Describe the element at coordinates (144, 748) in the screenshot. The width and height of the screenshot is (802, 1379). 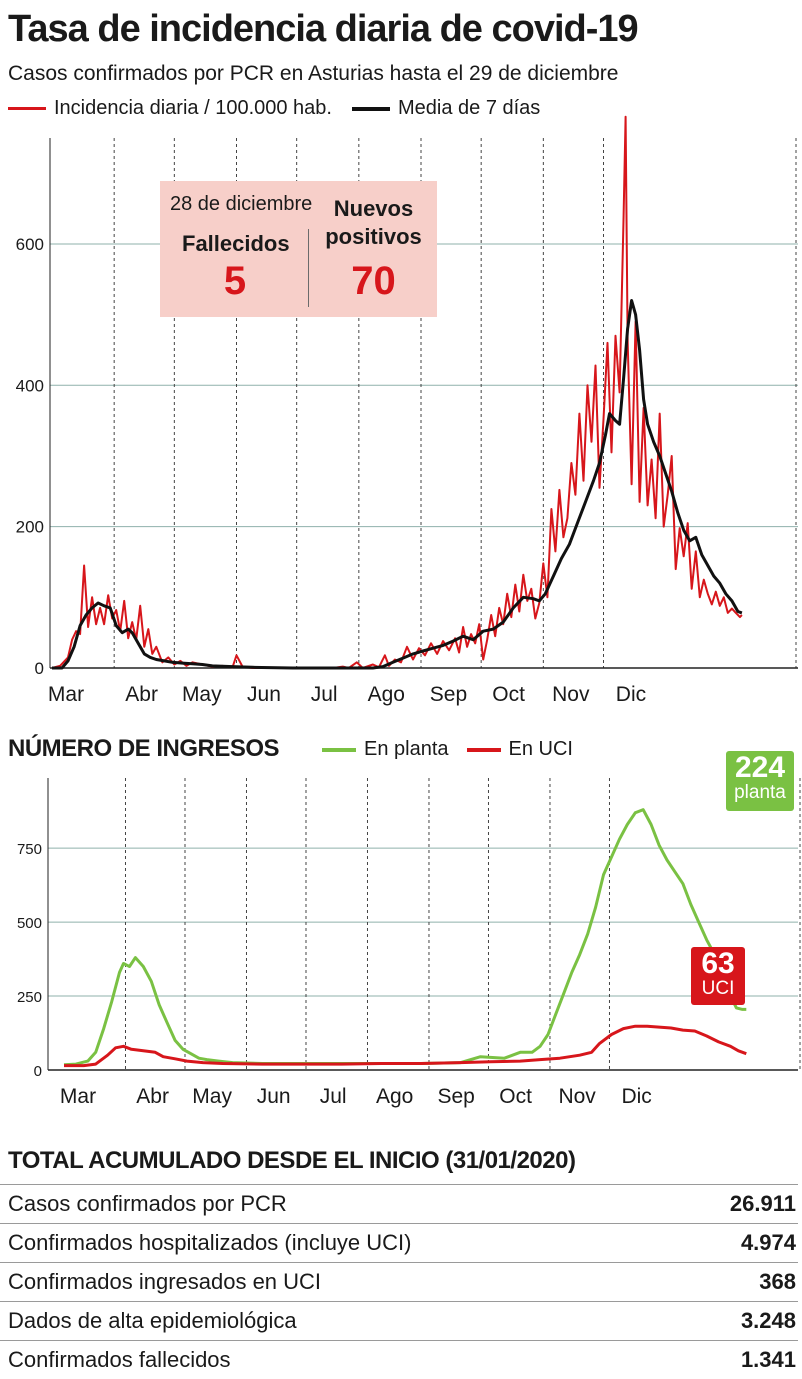
I see `admissions-title: NÚMERO DE INGRESOS` at that location.